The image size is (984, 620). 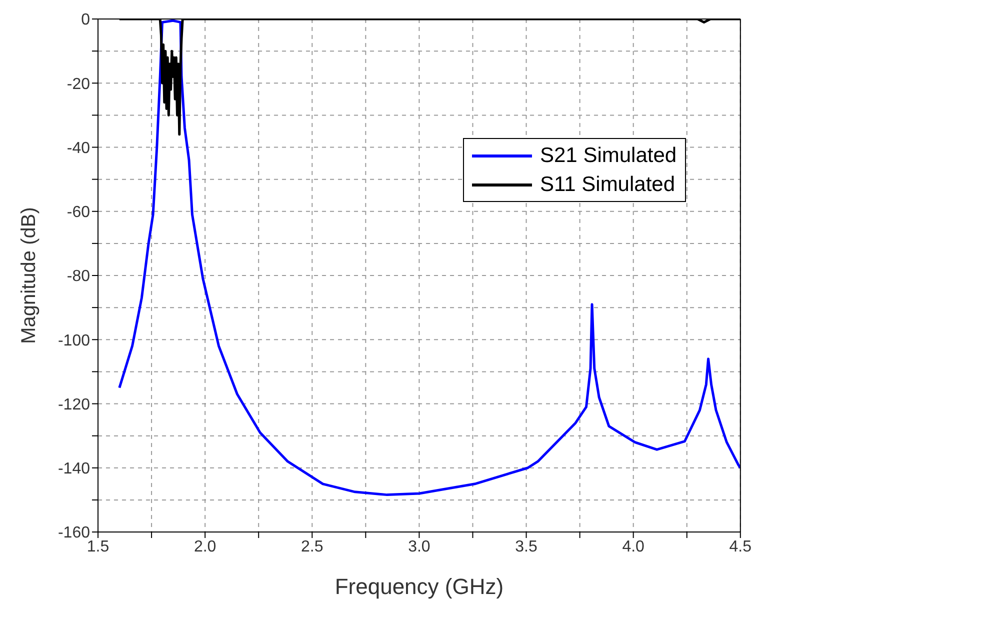 What do you see at coordinates (633, 547) in the screenshot?
I see `x-tick-label: 4.0` at bounding box center [633, 547].